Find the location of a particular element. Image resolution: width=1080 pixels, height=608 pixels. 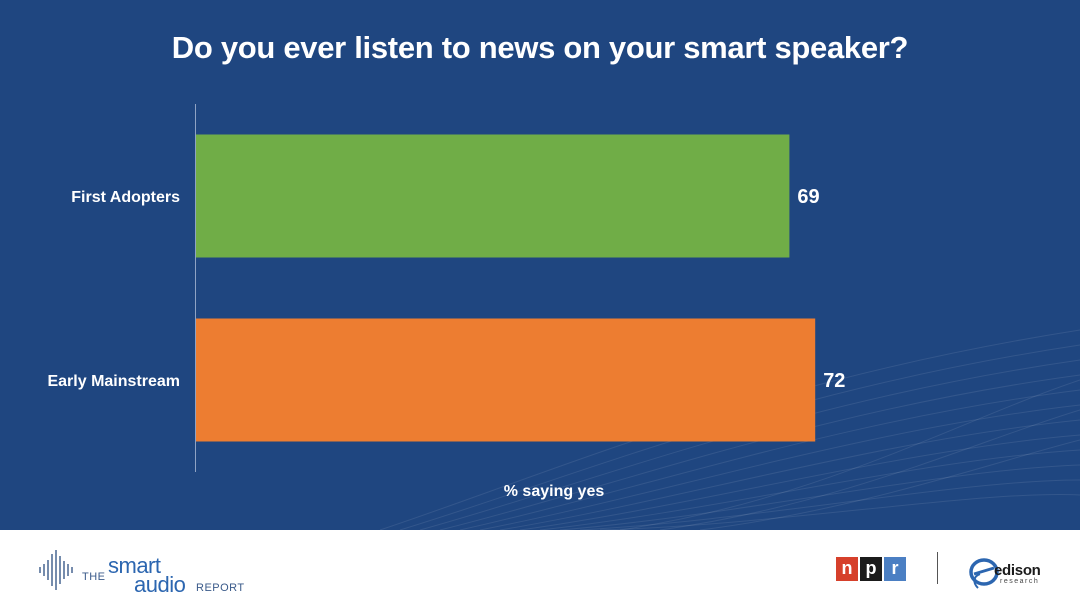

data-label-early-mainstream: 72 is located at coordinates (834, 381).